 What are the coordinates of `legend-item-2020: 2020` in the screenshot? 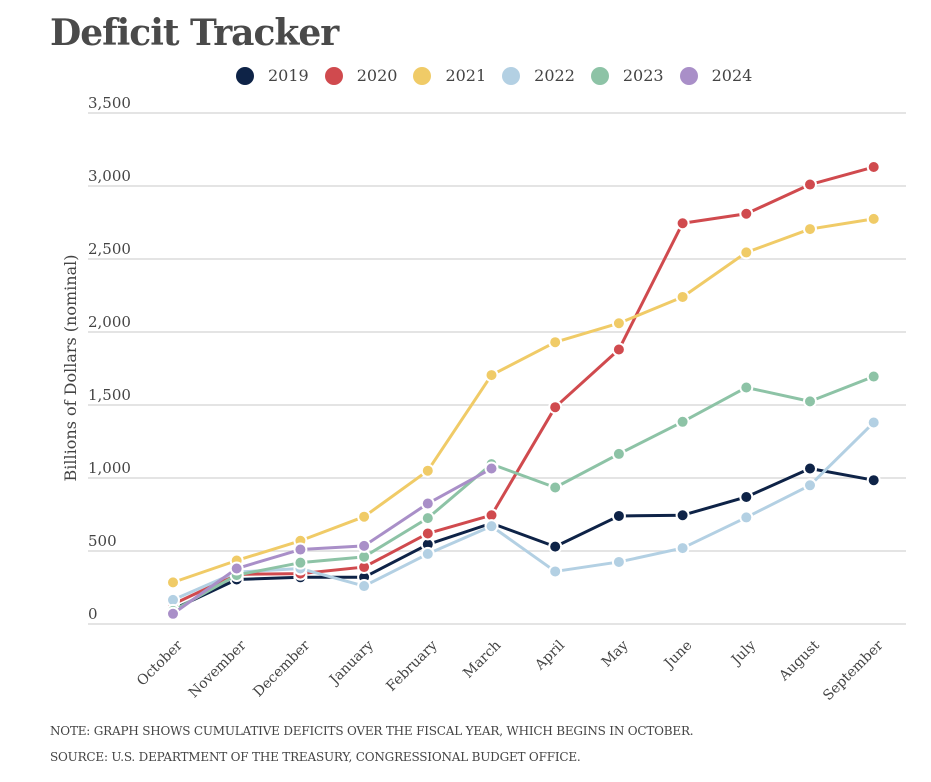 It's located at (361, 75).